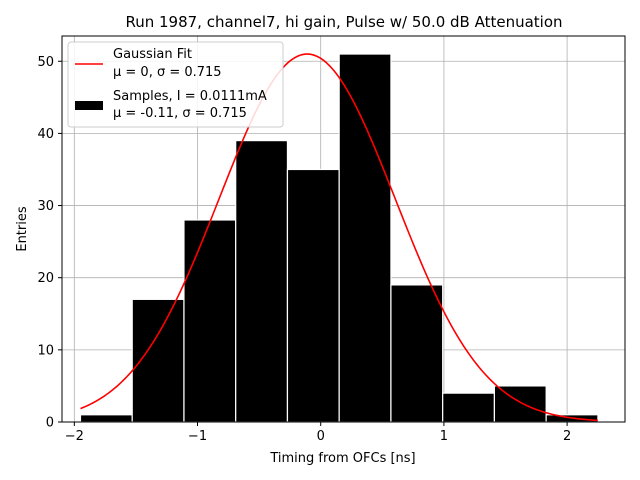 This screenshot has height=480, width=640. I want to click on x-axis-label: Timing from OFCs [ns], so click(342, 458).